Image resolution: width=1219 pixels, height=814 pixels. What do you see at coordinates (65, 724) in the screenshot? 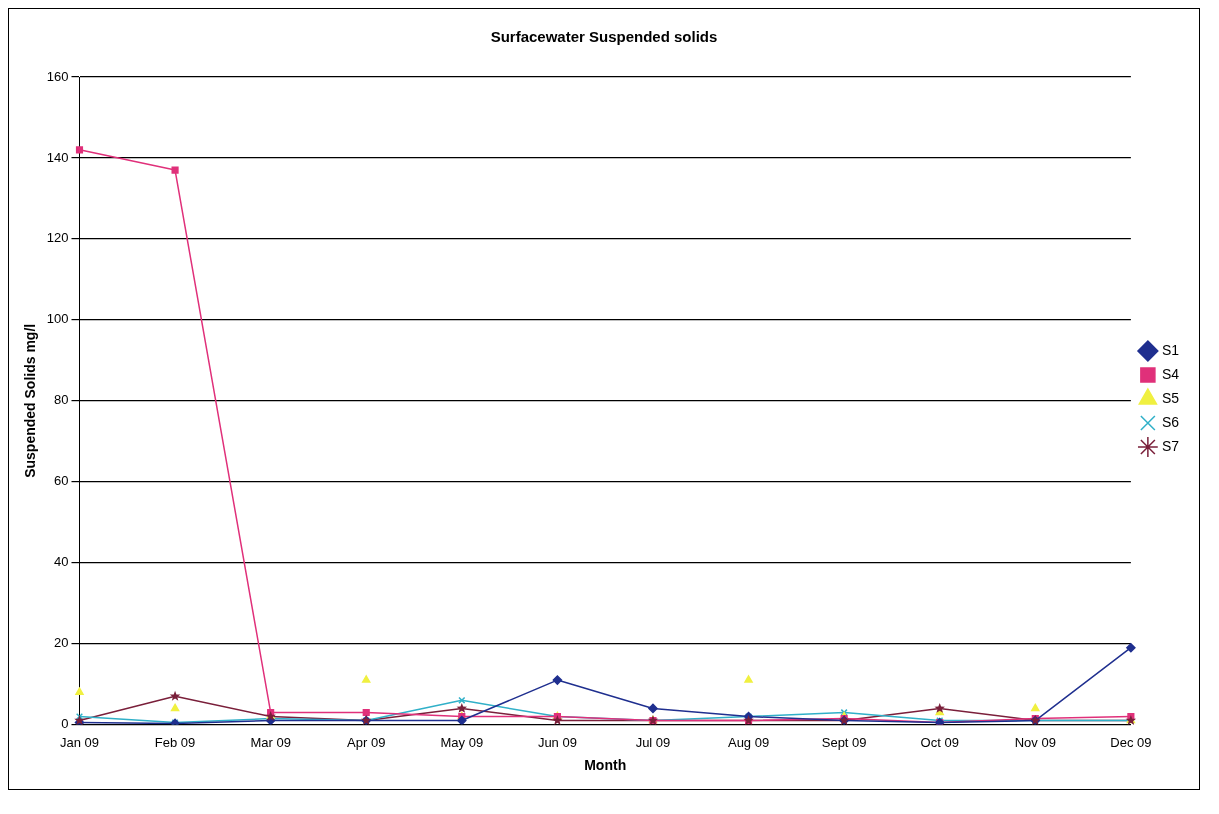
I see `y-tick-label: 0` at bounding box center [65, 724].